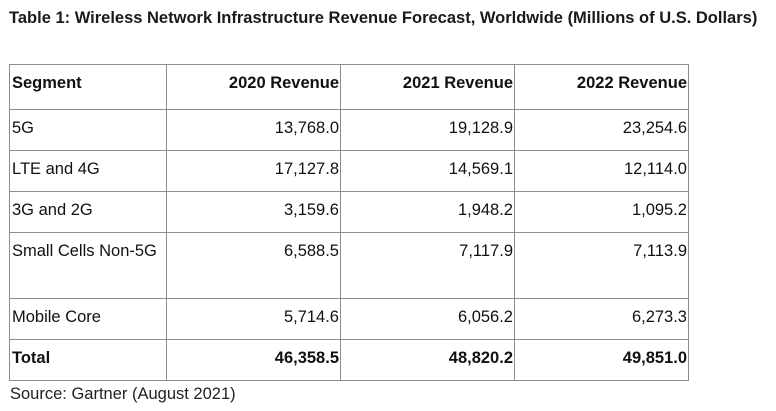 This screenshot has width=776, height=411. I want to click on header-segment: Segment, so click(88, 87).